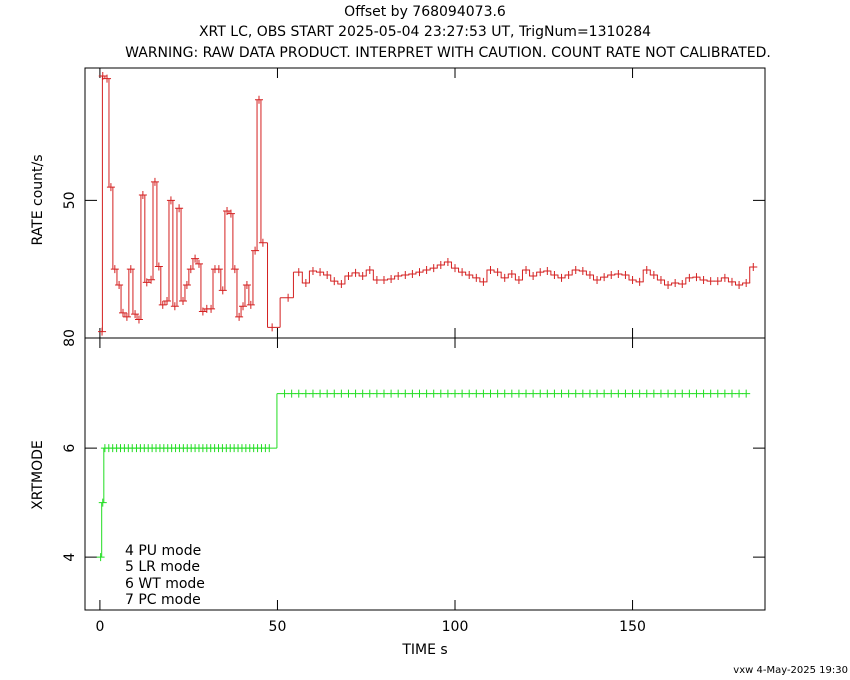 This screenshot has width=850, height=680. I want to click on annotation: 80, so click(70, 338).